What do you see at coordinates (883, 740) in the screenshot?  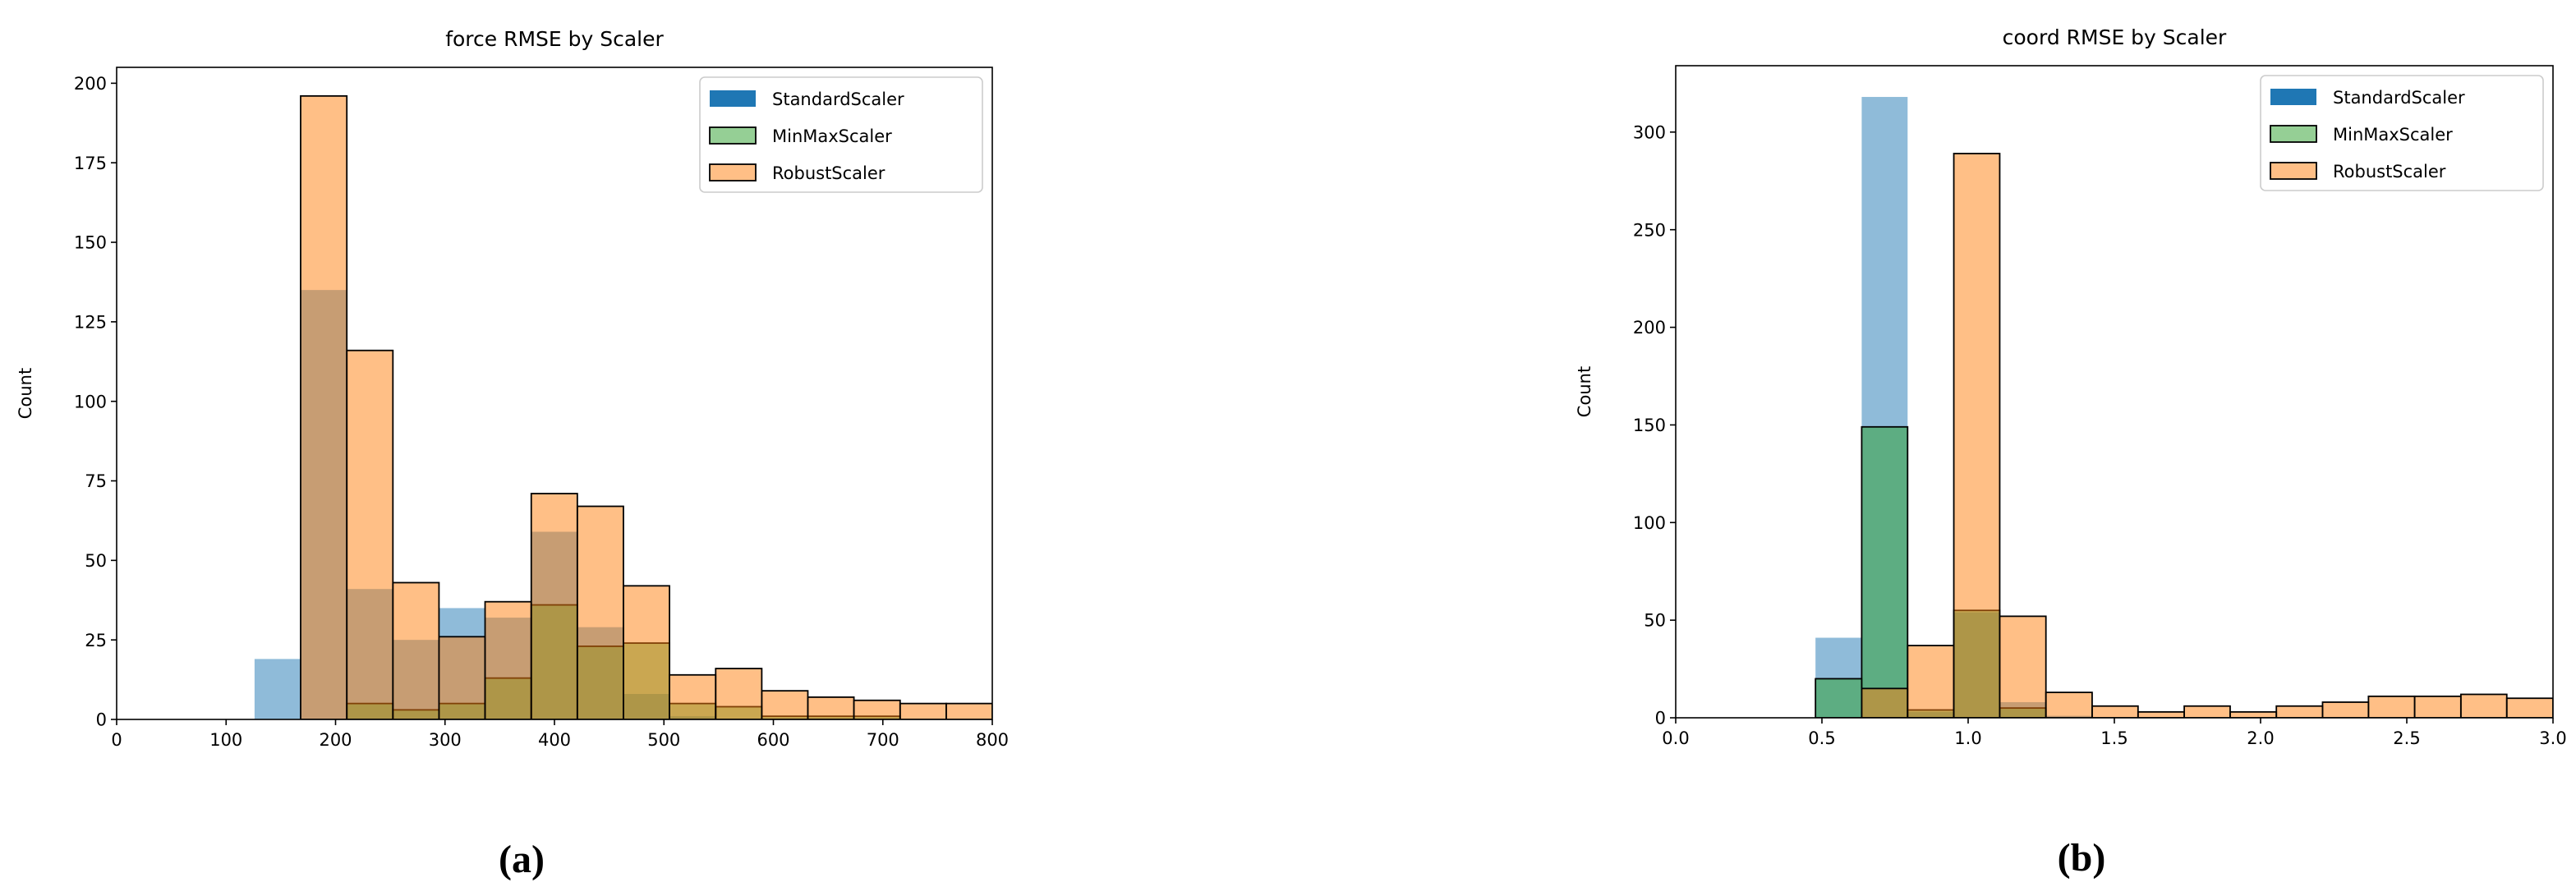 I see `x-tick-label: 700` at bounding box center [883, 740].